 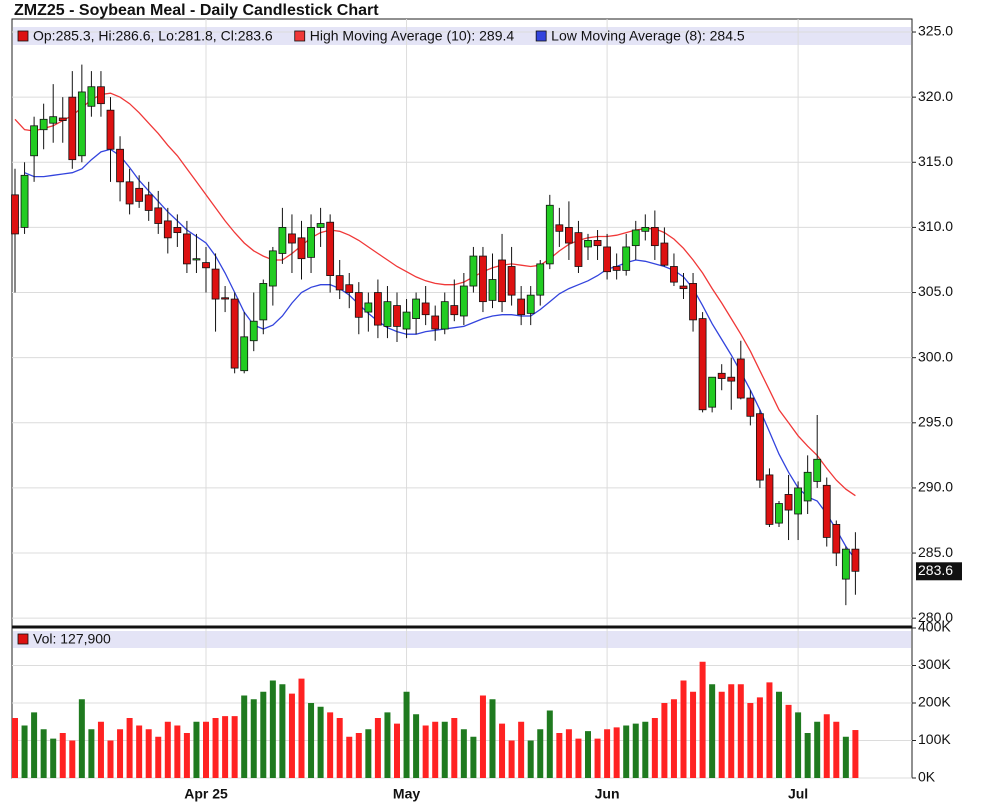 What do you see at coordinates (934, 702) in the screenshot?
I see `y-tick-label: 200K` at bounding box center [934, 702].